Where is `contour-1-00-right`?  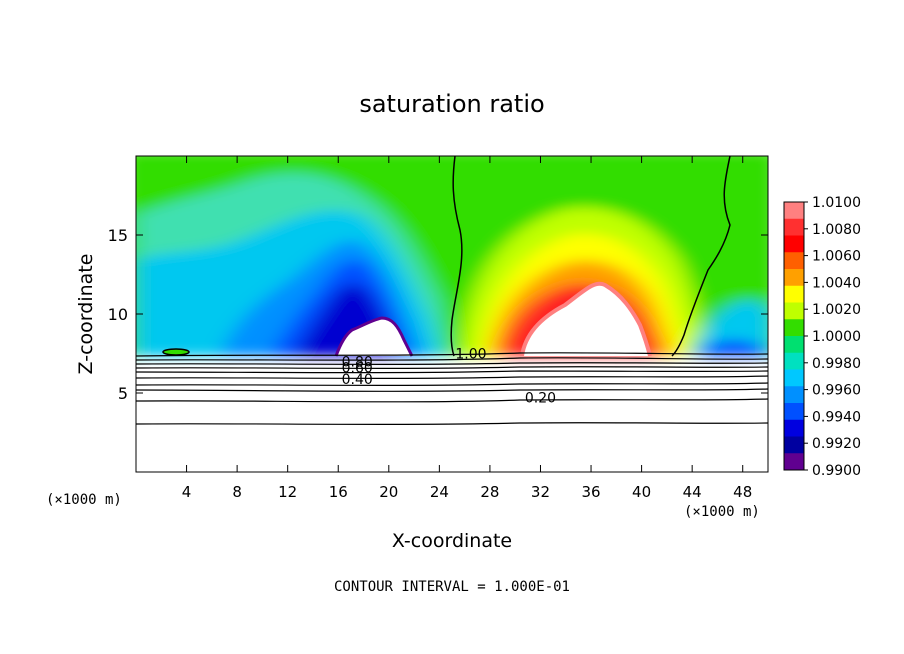 contour-1-00-right is located at coordinates (701, 256).